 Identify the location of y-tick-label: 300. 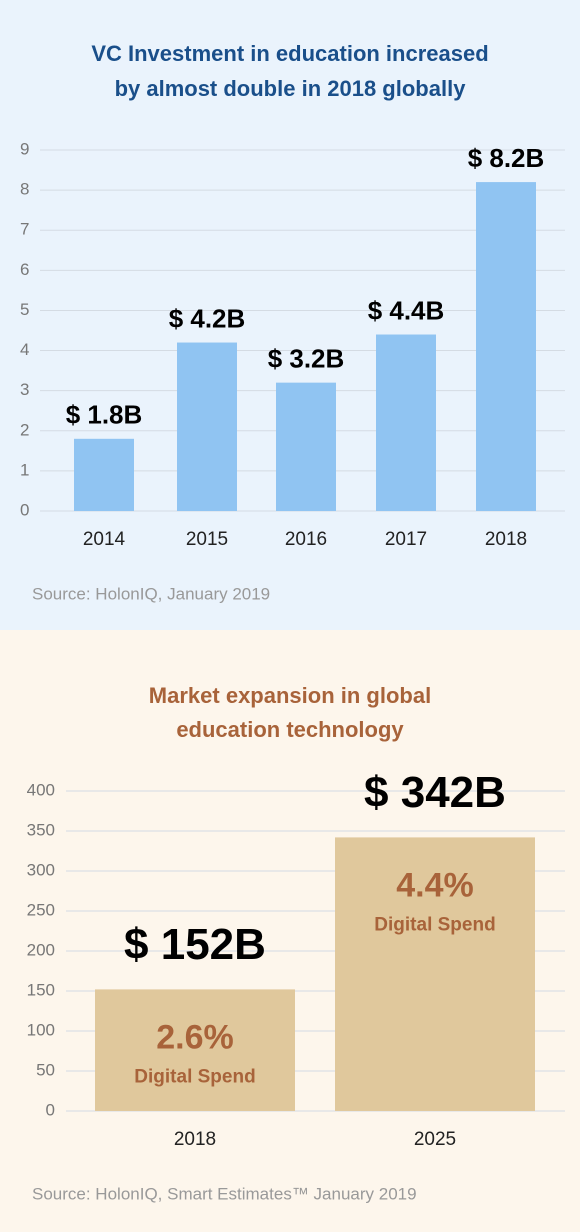
(41, 869).